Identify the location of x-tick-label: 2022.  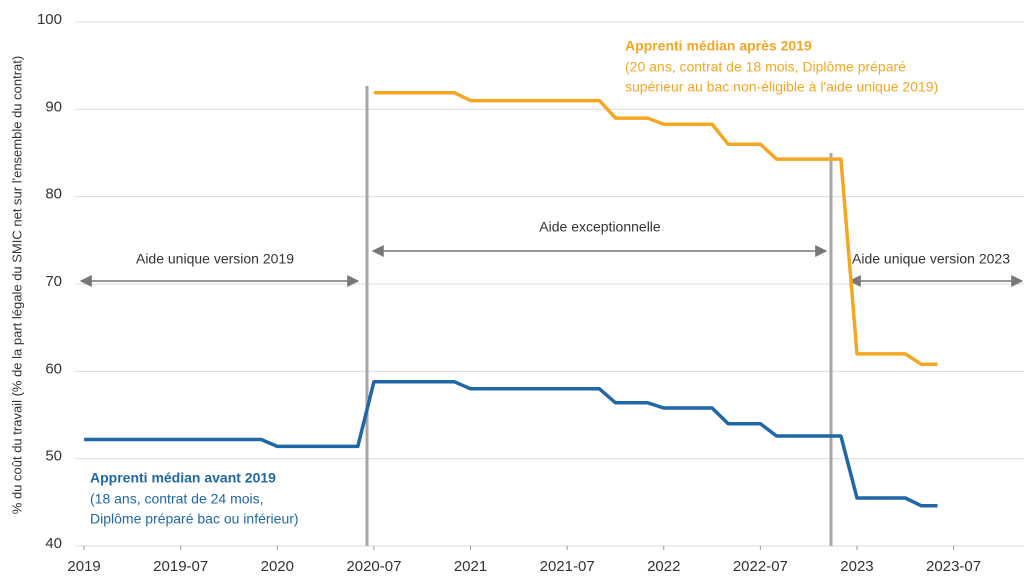
(663, 566).